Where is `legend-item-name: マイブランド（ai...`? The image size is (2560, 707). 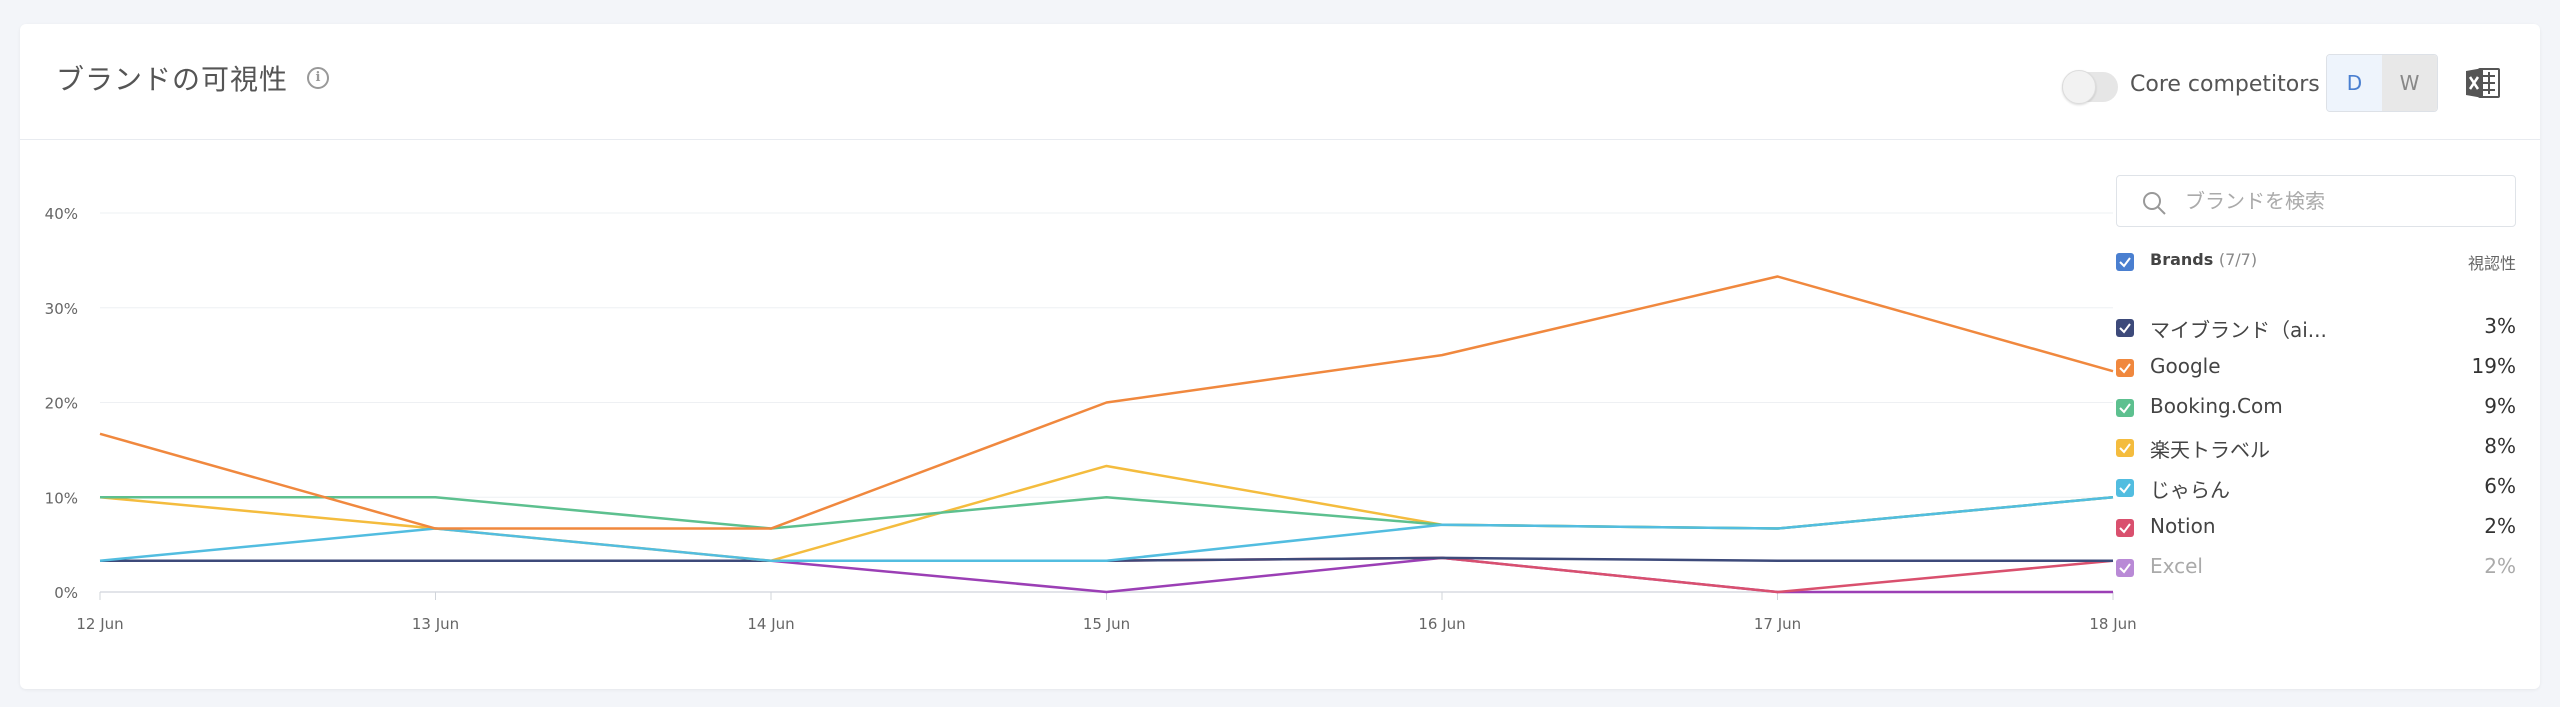
legend-item-name: マイブランド（ai... is located at coordinates (2238, 330).